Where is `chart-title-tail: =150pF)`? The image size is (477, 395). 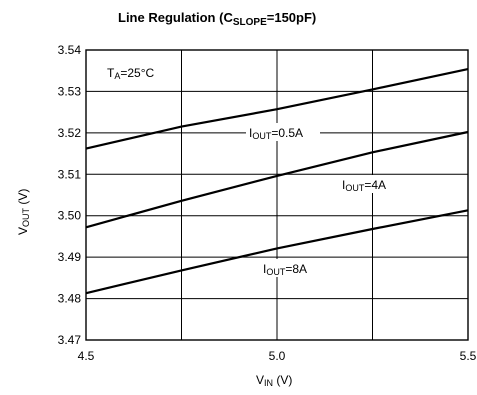 chart-title-tail: =150pF) is located at coordinates (292, 17).